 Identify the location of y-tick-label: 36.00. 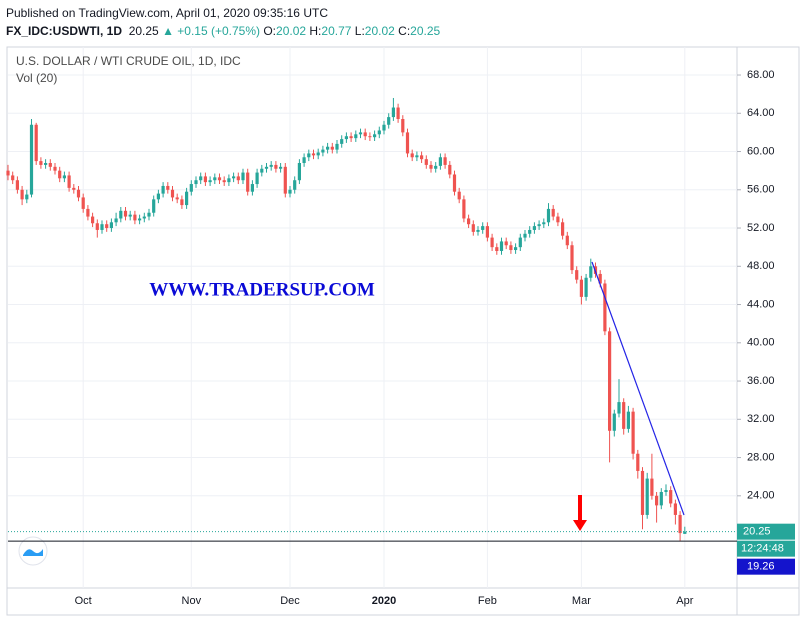
(761, 381).